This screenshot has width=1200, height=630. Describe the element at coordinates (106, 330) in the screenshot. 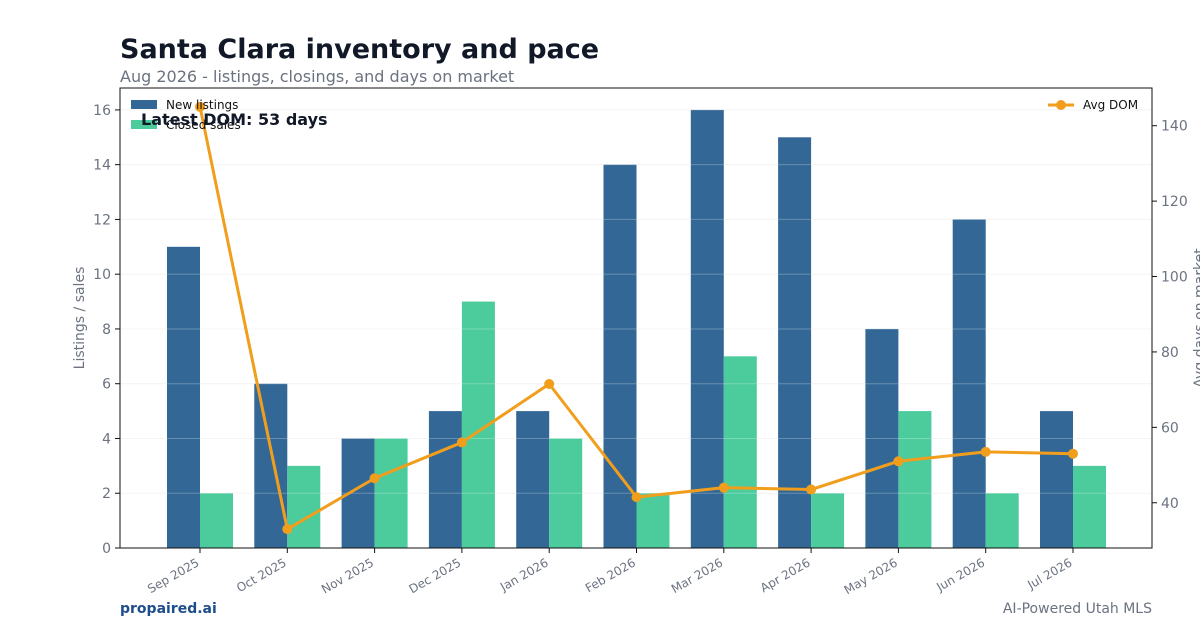

I see `y-tick-label: 8` at that location.